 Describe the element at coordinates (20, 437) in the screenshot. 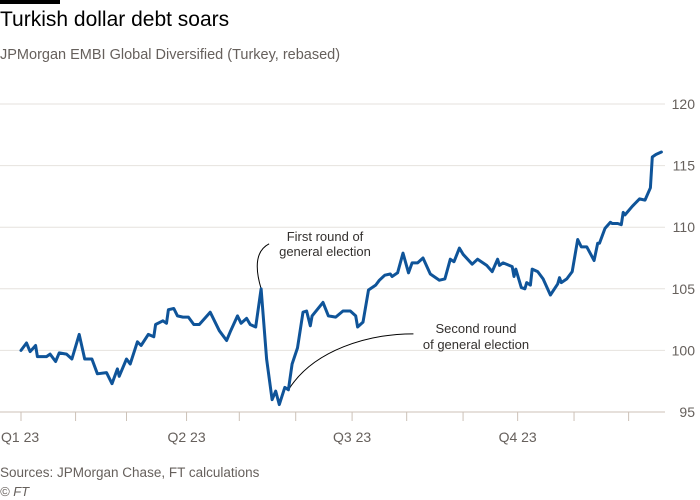

I see `x-tick-label: Q1 23` at that location.